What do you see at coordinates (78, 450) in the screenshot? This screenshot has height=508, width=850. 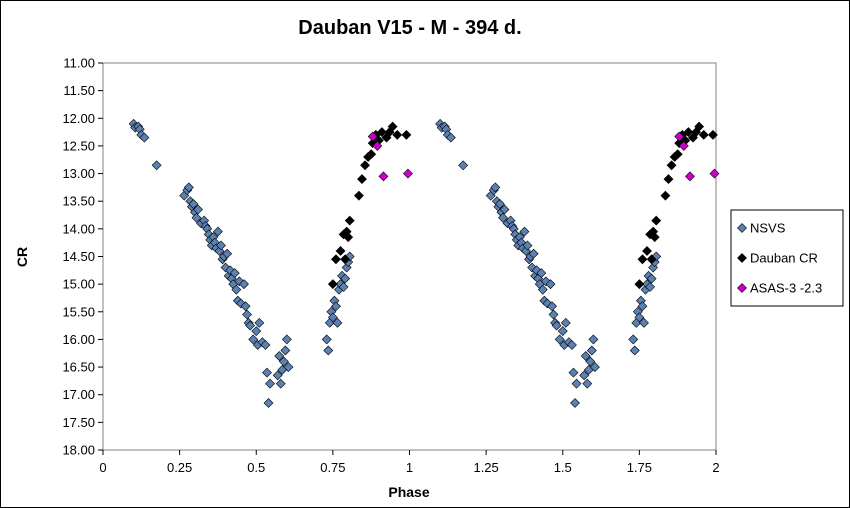 I see `y-tick-label: 18.00` at bounding box center [78, 450].